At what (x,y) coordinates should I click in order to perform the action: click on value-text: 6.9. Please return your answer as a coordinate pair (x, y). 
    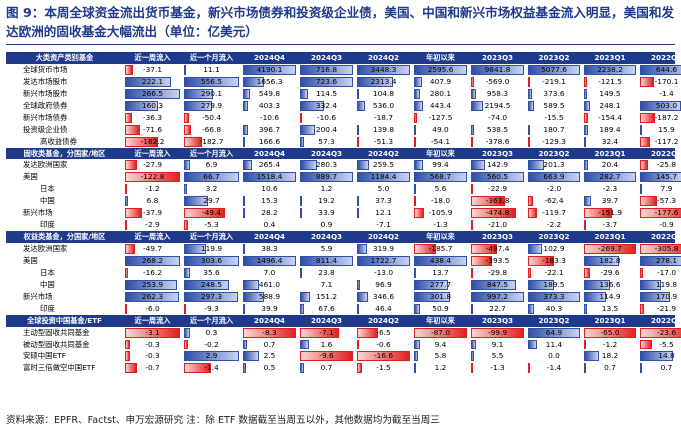
    Looking at the image, I should click on (211, 165).